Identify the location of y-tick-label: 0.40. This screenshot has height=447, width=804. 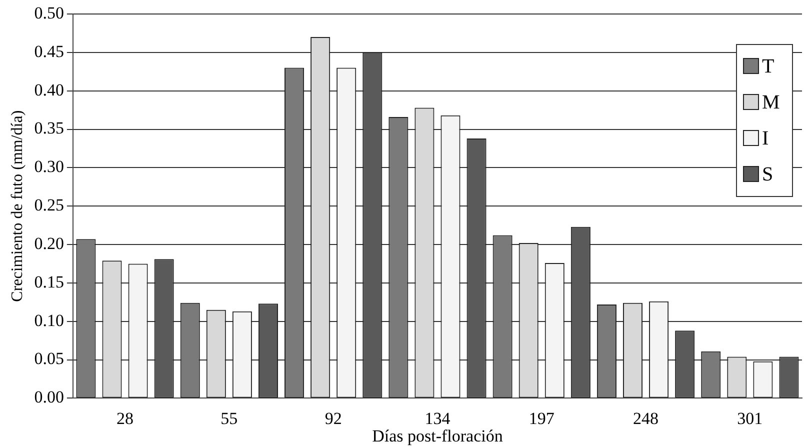
(49, 90).